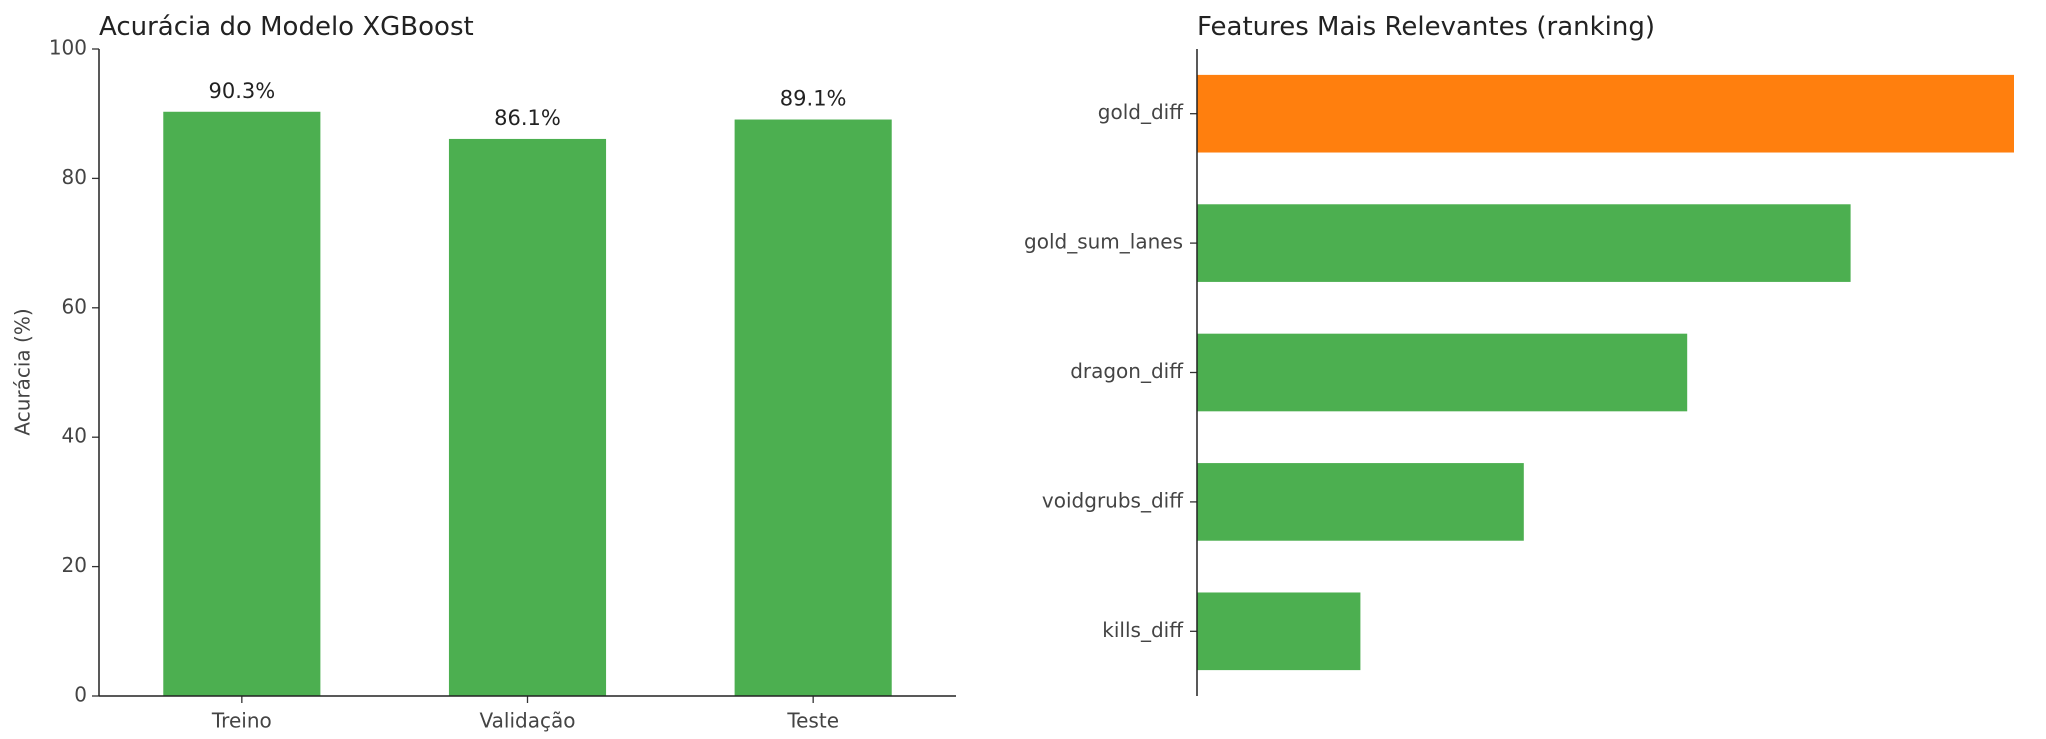 The height and width of the screenshot is (739, 2046). Describe the element at coordinates (74, 436) in the screenshot. I see `y-tick-label: 40` at that location.